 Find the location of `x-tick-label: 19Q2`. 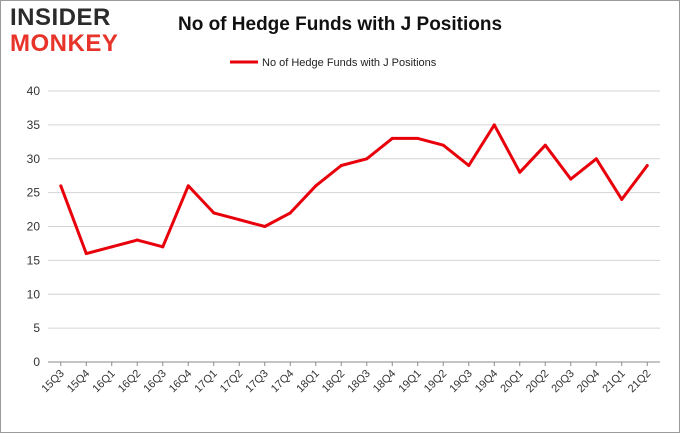

x-tick-label: 19Q2 is located at coordinates (436, 382).